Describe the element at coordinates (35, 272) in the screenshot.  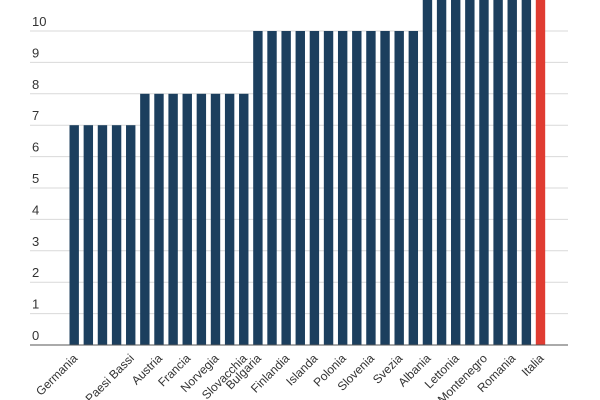
I see `y-tick-label: 2` at that location.